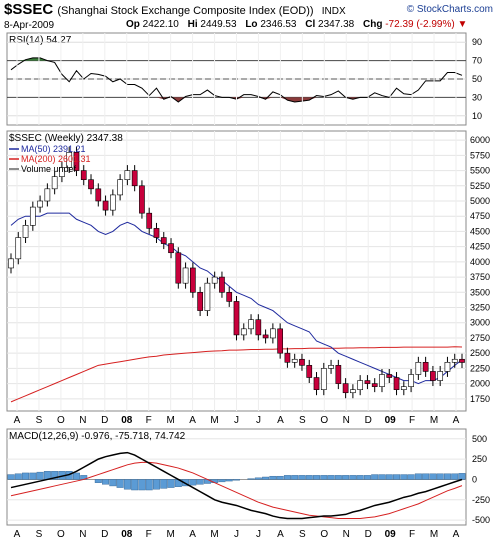 The image size is (499, 543). I want to click on price-tick-label: 3000, so click(480, 323).